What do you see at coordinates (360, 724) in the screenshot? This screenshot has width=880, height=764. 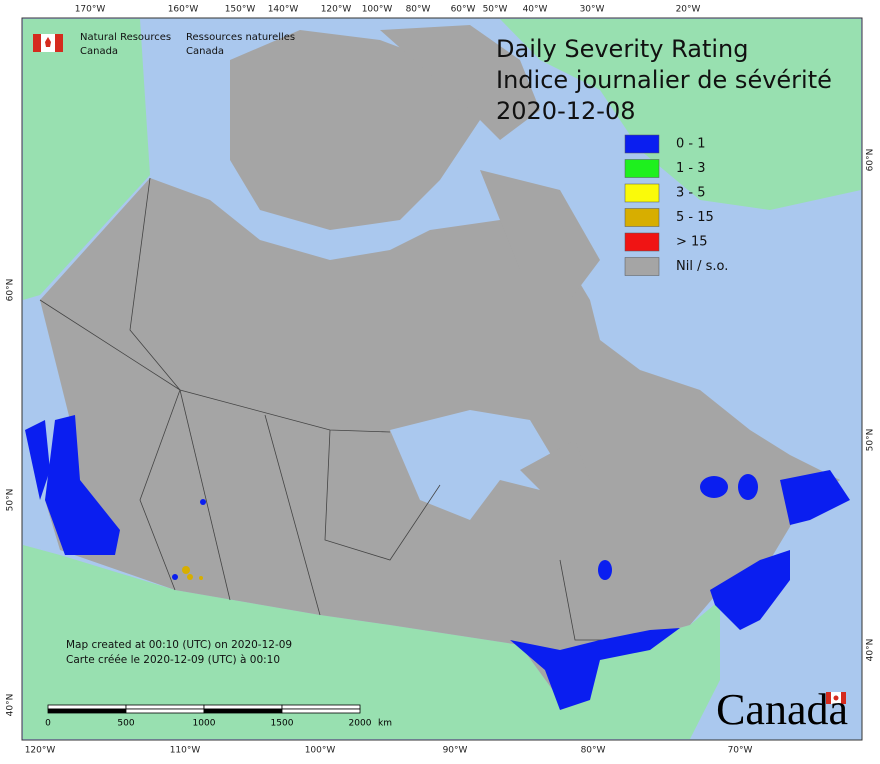 I see `scale-label: 2000` at bounding box center [360, 724].